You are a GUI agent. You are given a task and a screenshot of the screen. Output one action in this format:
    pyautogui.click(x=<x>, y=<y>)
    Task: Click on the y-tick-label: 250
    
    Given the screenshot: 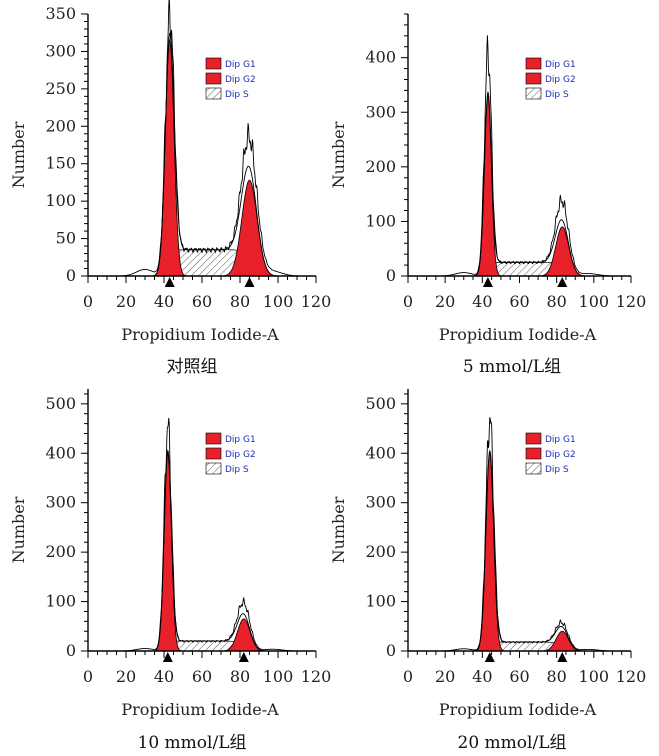 What is the action you would take?
    pyautogui.click(x=60, y=88)
    